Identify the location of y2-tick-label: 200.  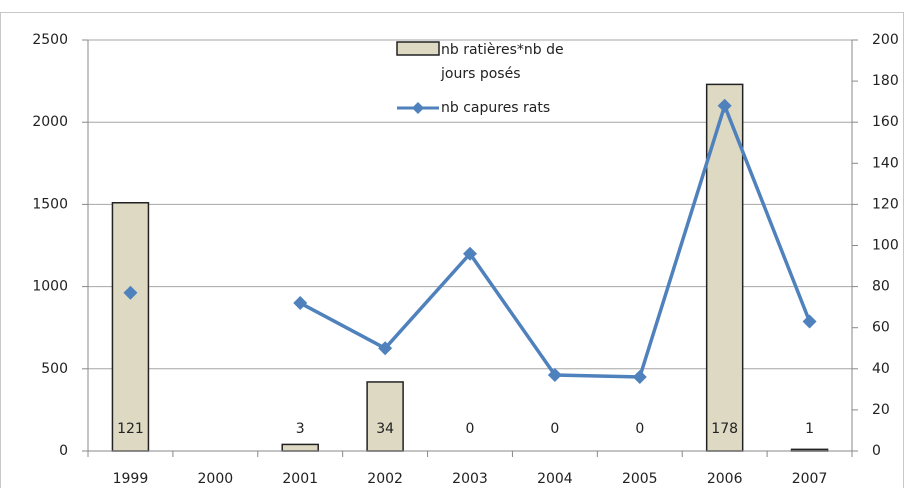
(885, 40).